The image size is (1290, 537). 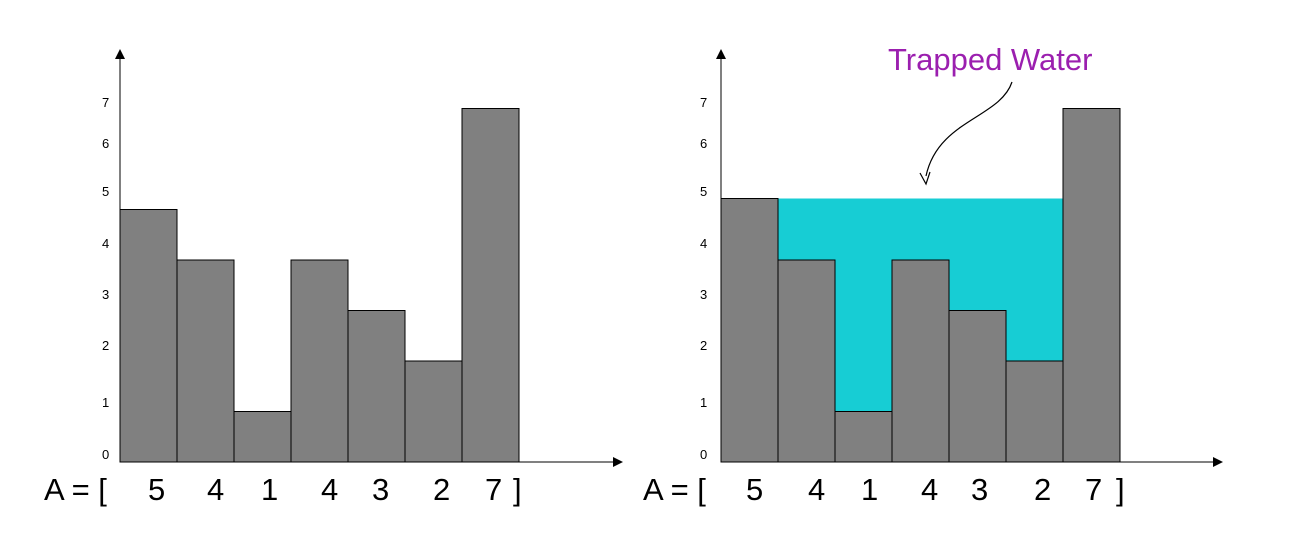 What do you see at coordinates (969, 129) in the screenshot?
I see `callout-arrow` at bounding box center [969, 129].